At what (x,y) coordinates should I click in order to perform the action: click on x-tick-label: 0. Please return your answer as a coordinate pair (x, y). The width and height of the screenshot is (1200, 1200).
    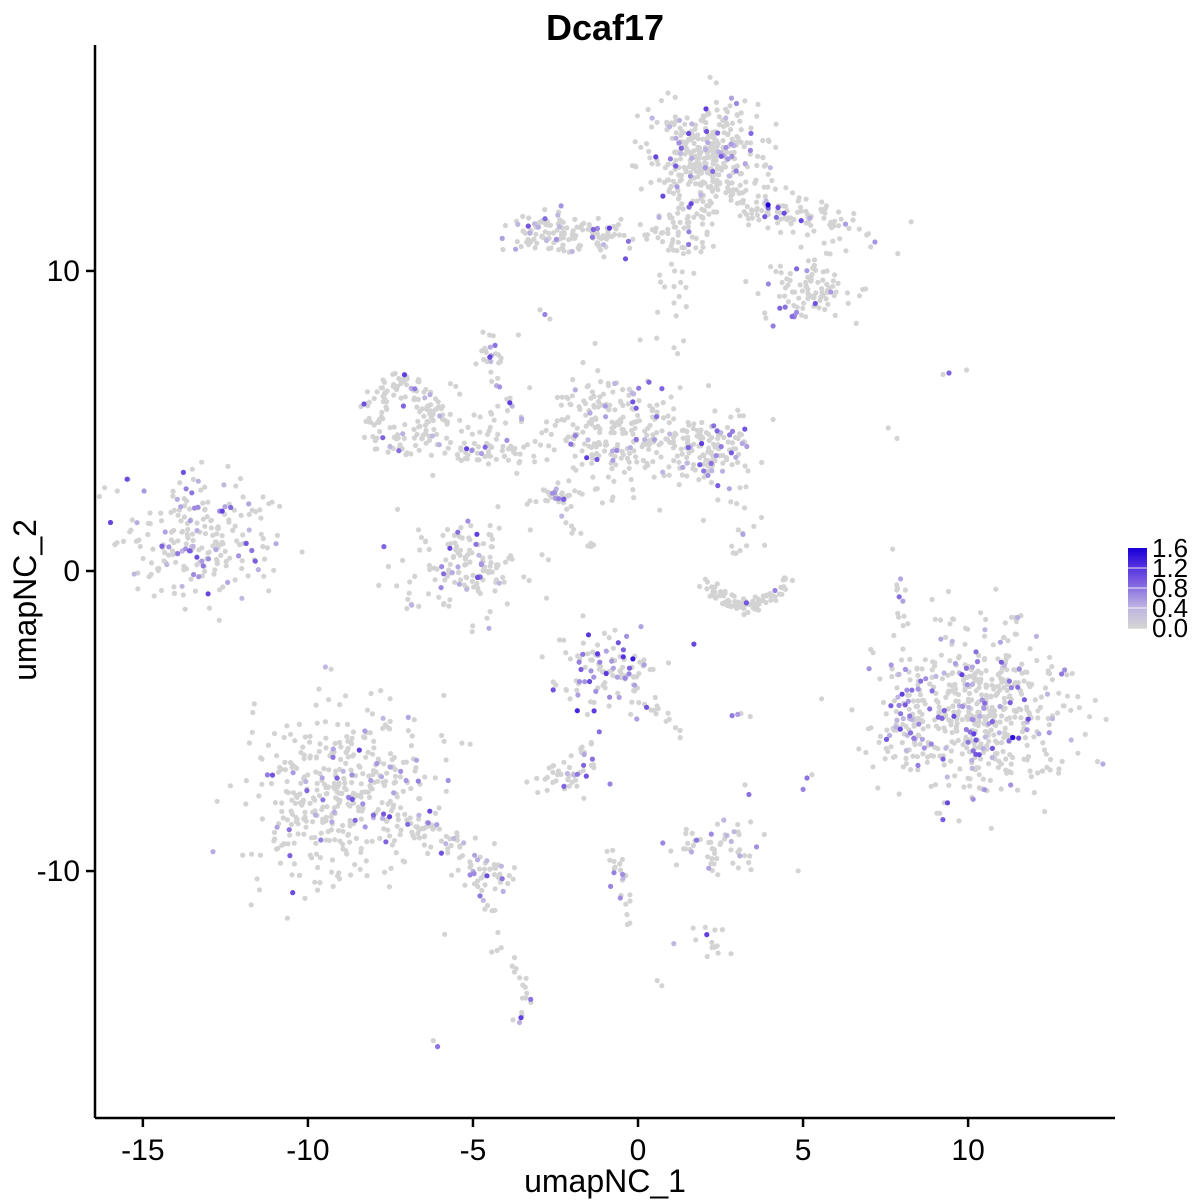
    Looking at the image, I should click on (638, 1150).